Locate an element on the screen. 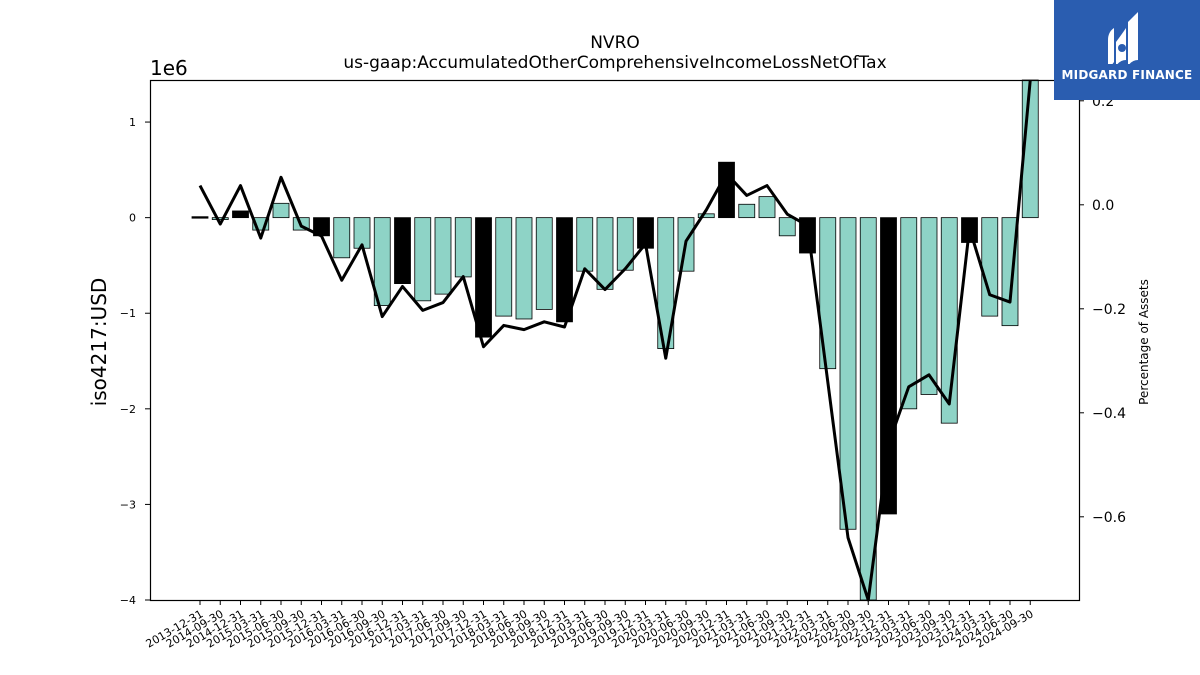 Image resolution: width=1200 pixels, height=675 pixels. brand-name: MIDGARD FINANCE is located at coordinates (1127, 75).